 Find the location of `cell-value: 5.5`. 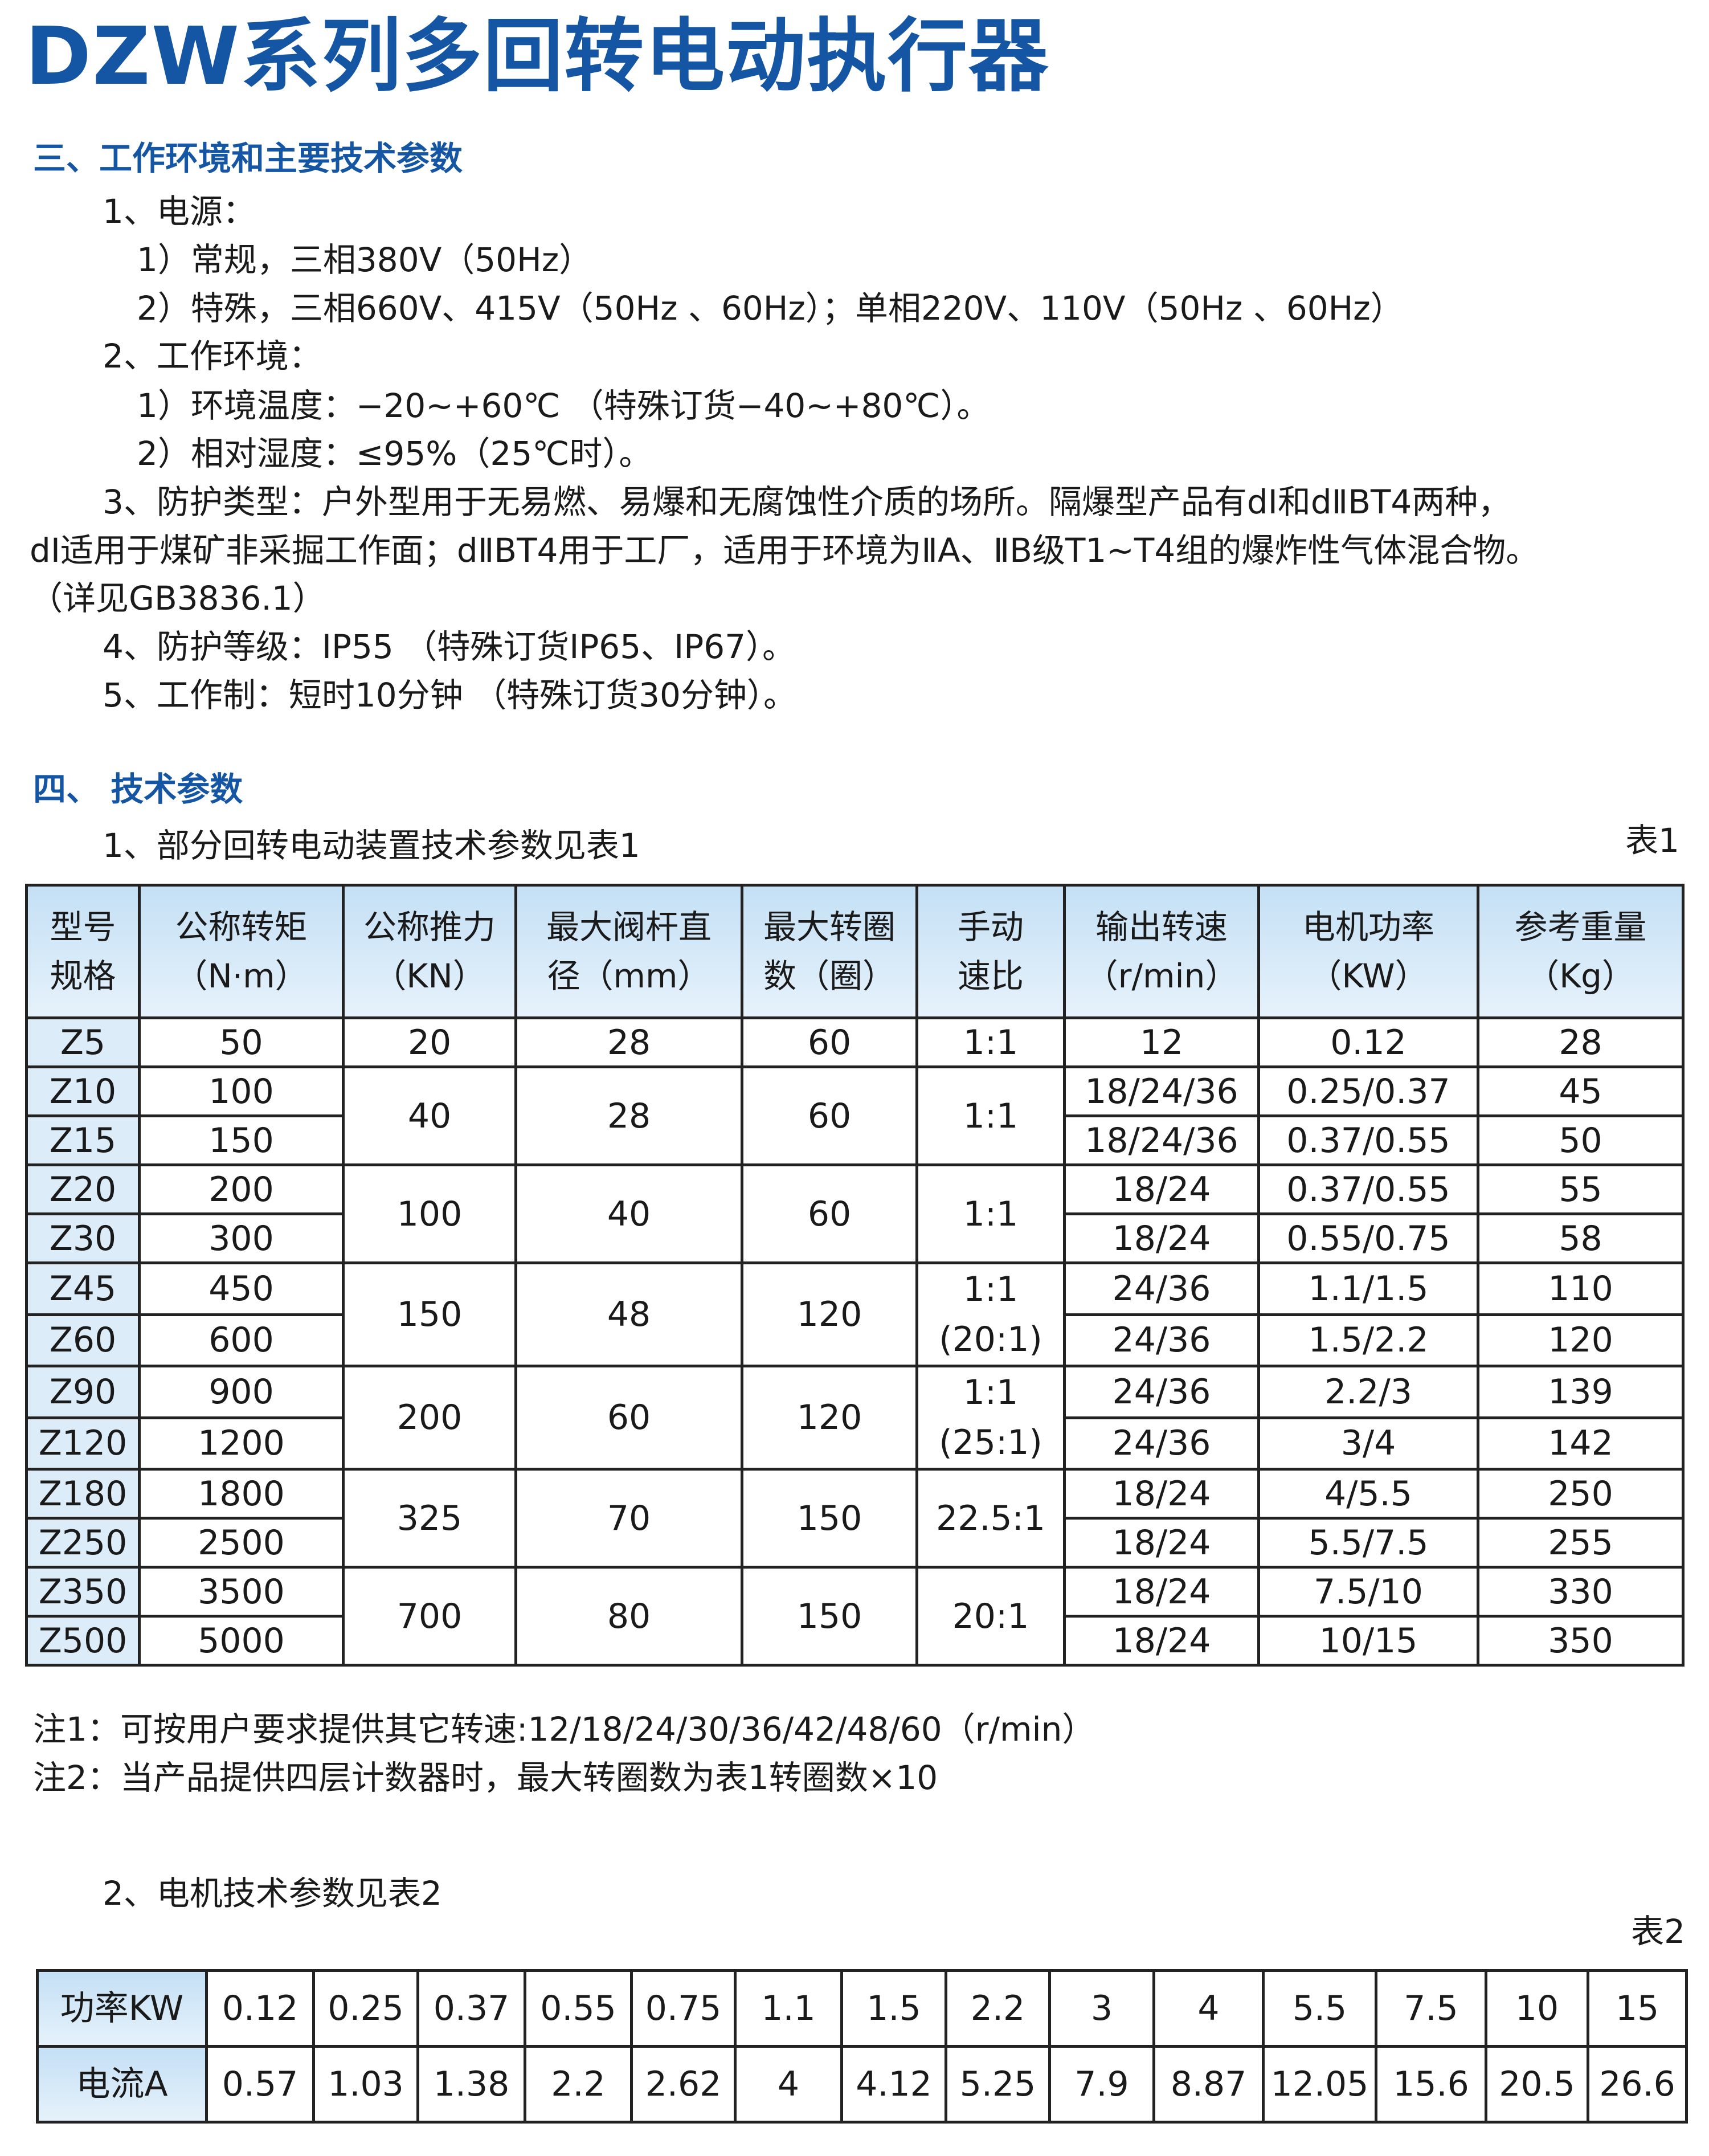

cell-value: 5.5 is located at coordinates (1319, 2008).